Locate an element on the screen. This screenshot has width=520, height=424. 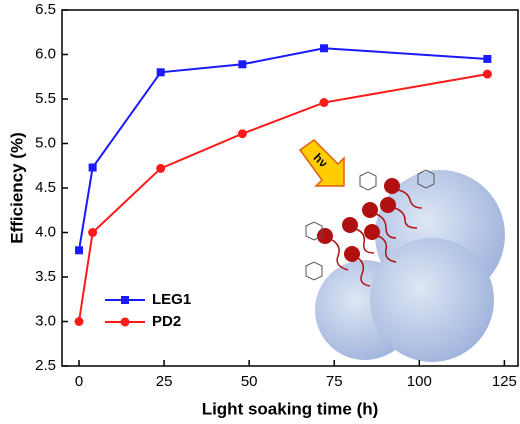
y-tick-label: 5.5 is located at coordinates (45, 98).